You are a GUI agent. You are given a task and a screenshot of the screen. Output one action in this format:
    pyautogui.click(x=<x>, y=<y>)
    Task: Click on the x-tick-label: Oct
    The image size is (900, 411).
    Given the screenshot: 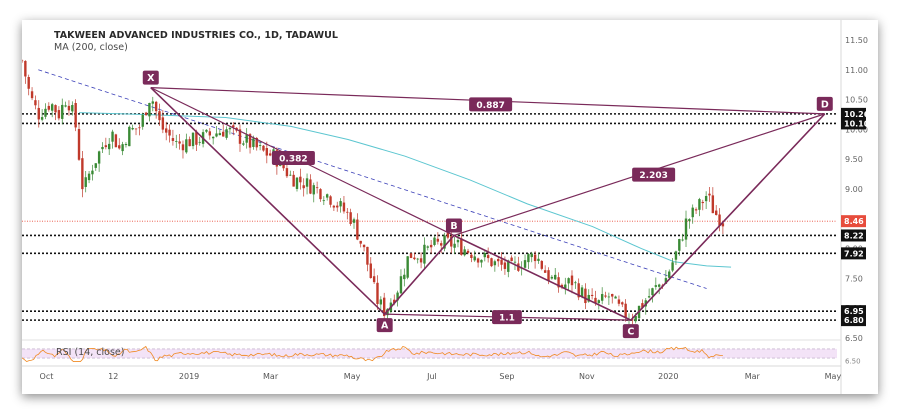 What is the action you would take?
    pyautogui.click(x=47, y=376)
    